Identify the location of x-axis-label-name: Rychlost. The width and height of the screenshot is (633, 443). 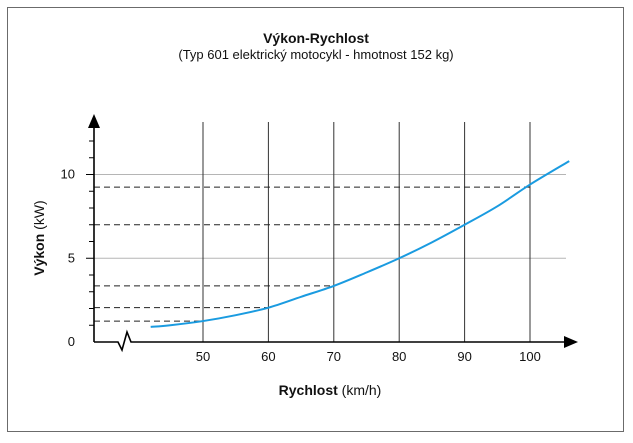
(308, 390).